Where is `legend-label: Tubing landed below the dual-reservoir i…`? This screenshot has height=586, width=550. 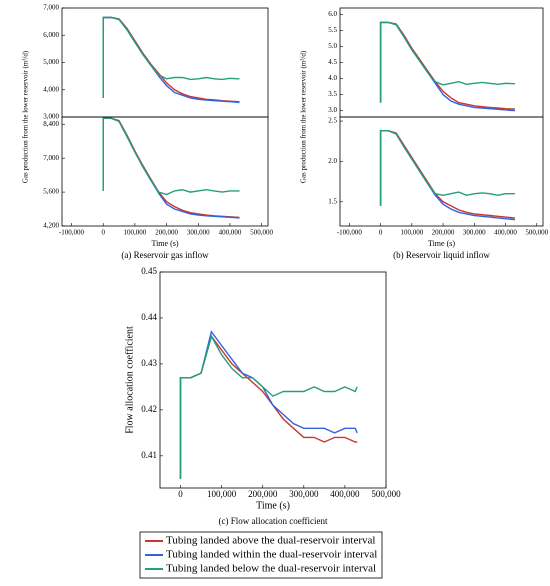
legend-label: Tubing landed below the dual-reservoir i… is located at coordinates (271, 569).